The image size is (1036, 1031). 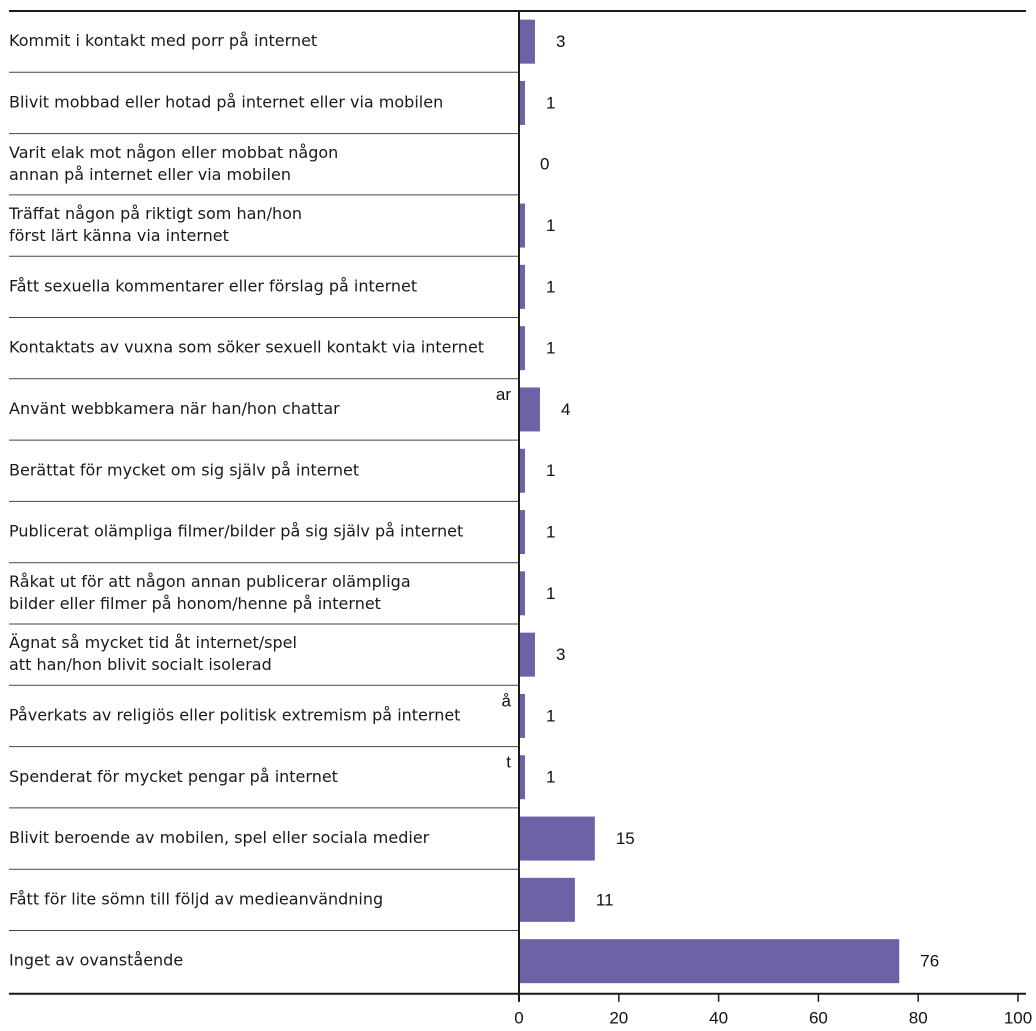 What do you see at coordinates (544, 164) in the screenshot?
I see `value-label: 0` at bounding box center [544, 164].